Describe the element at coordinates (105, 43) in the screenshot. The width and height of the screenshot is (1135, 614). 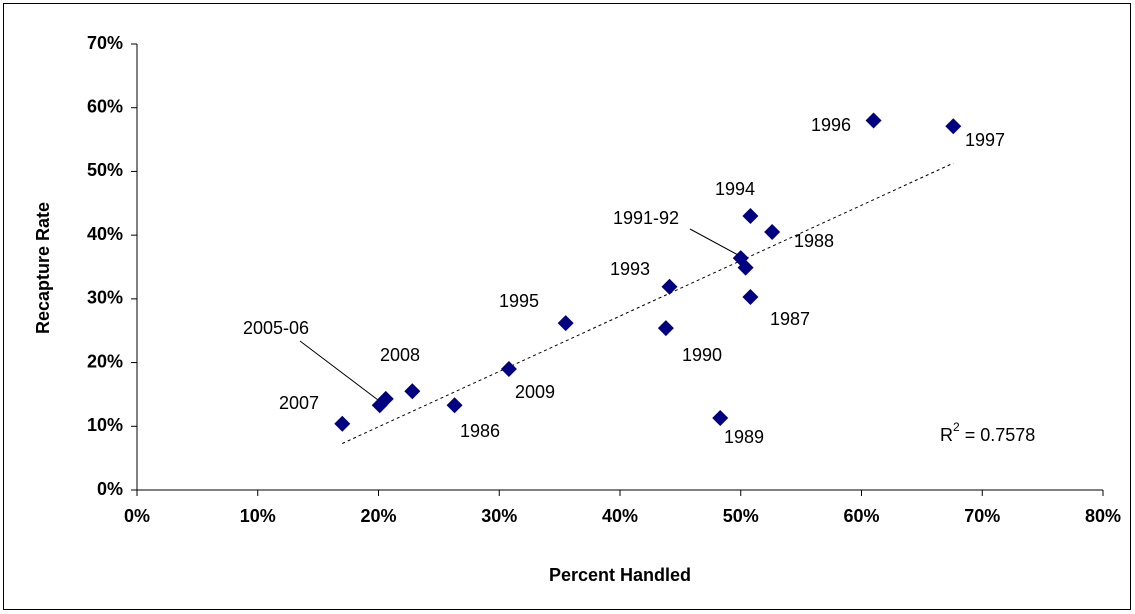
I see `y-tick-label: 70%` at that location.